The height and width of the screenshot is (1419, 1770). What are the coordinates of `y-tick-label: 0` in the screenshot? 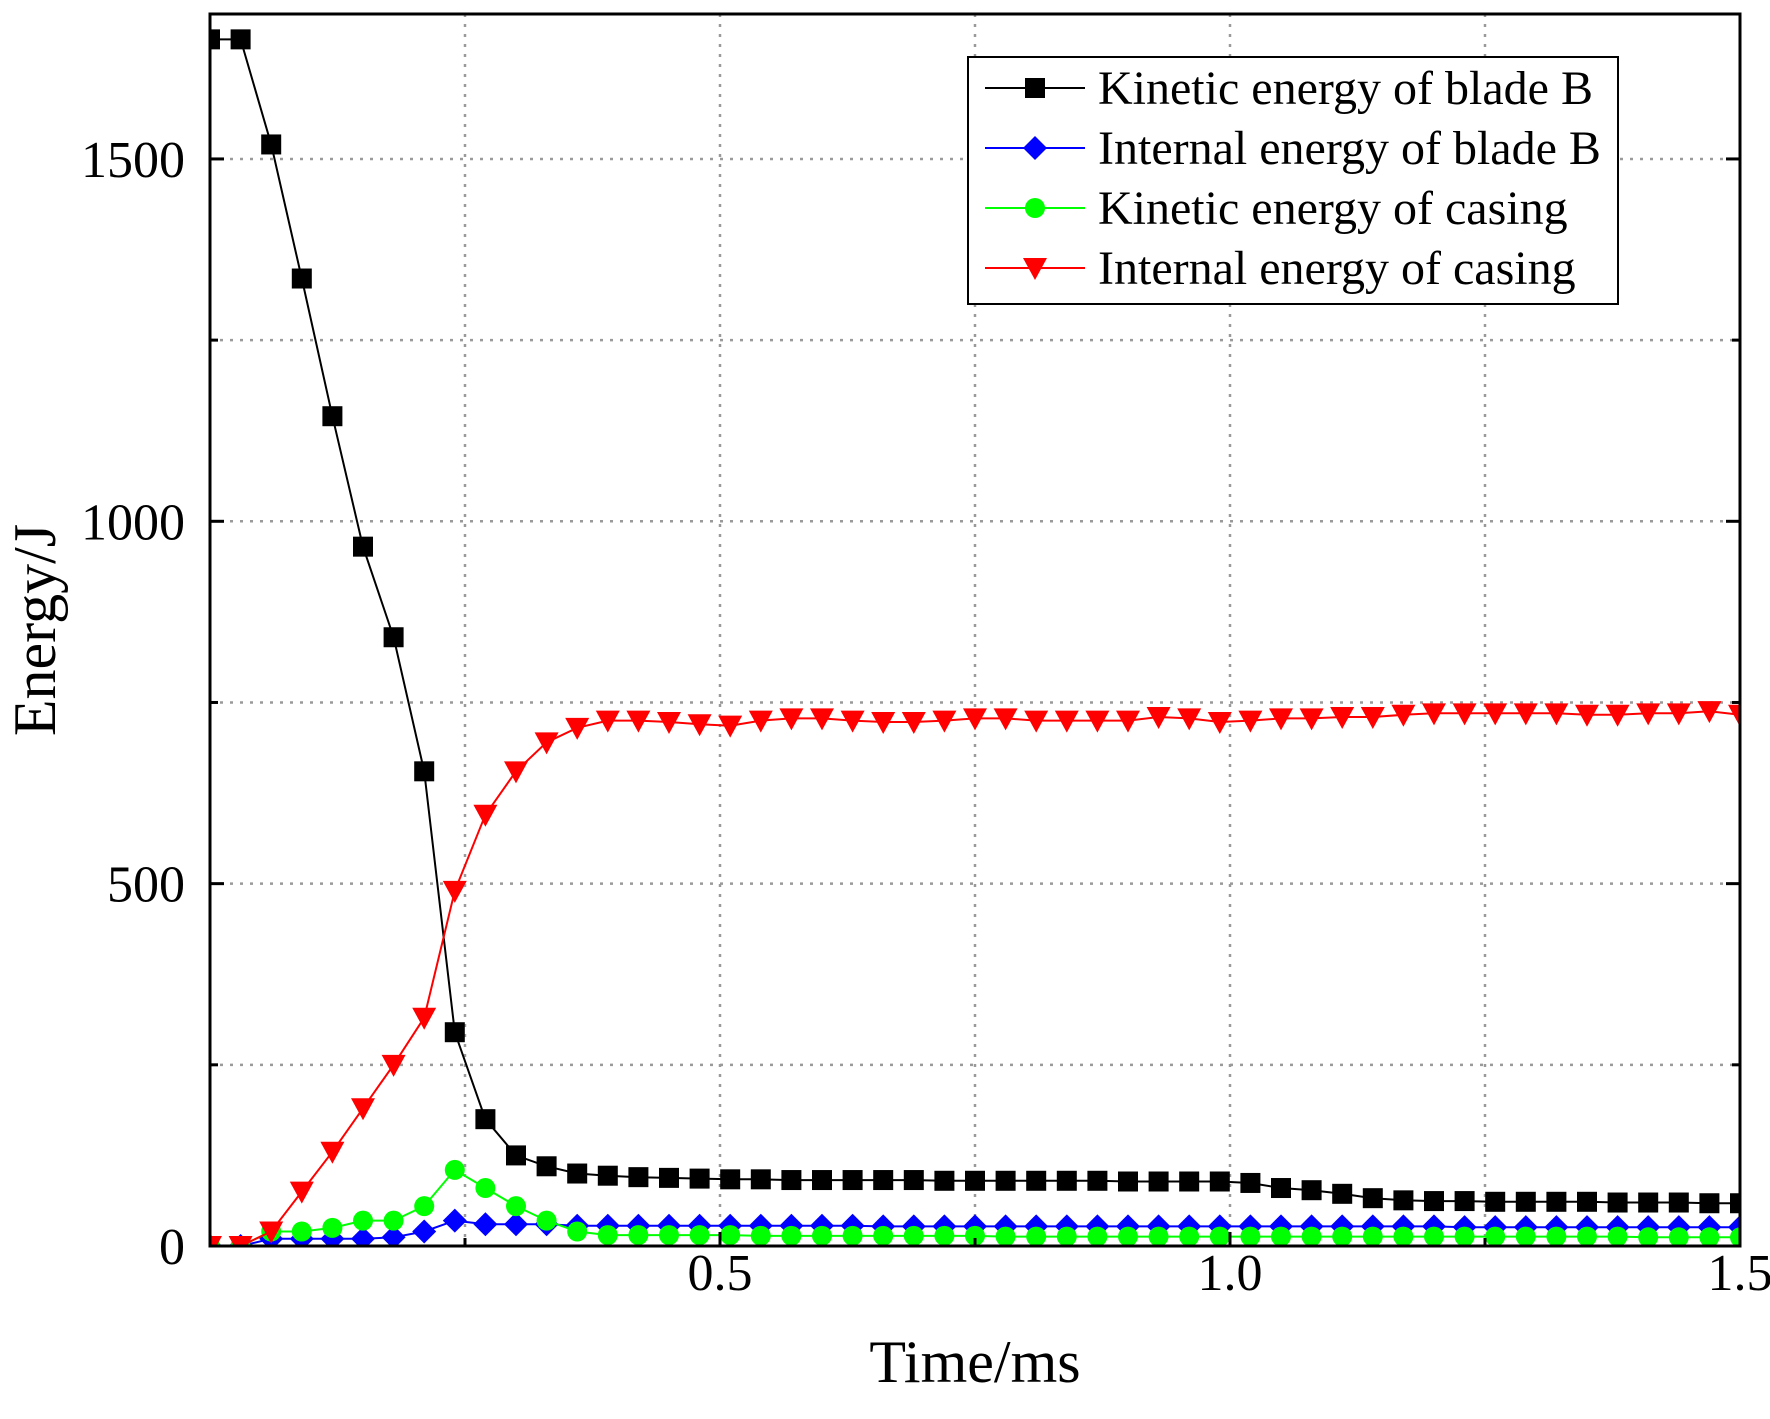 It's located at (172, 1247).